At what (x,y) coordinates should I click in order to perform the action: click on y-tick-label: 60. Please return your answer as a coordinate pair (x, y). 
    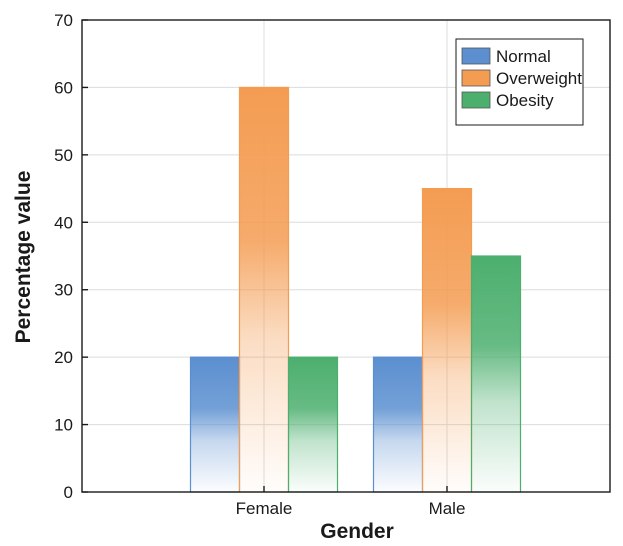
    Looking at the image, I should click on (63, 87).